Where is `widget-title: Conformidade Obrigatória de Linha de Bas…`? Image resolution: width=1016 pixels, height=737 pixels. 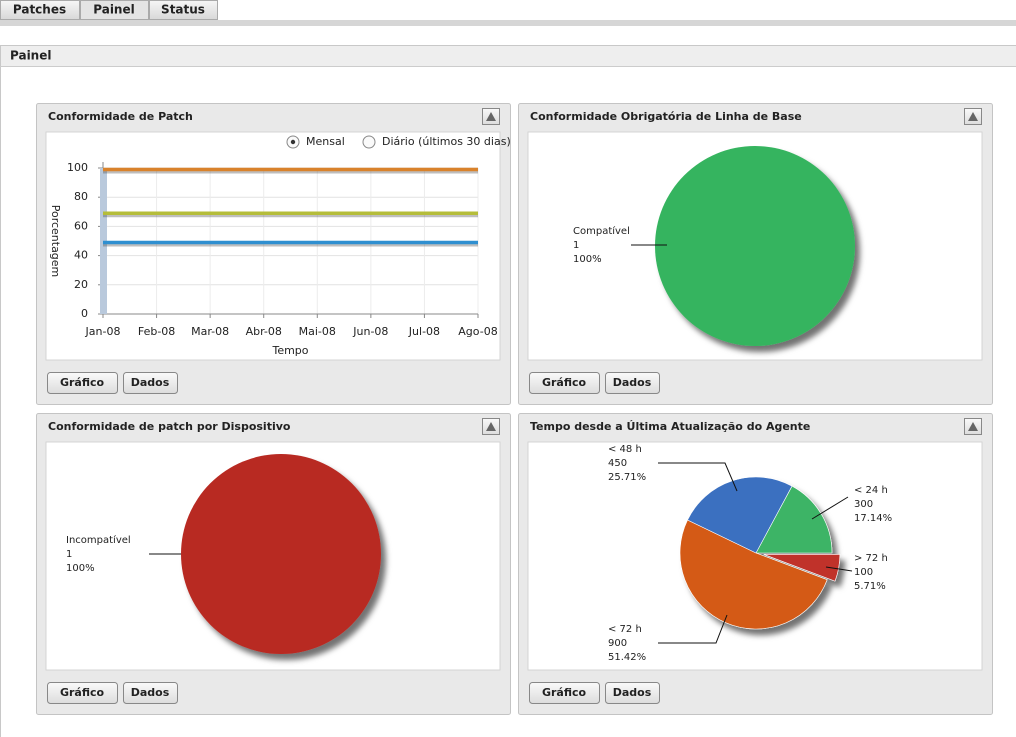
widget-title: Conformidade Obrigatória de Linha de Bas… is located at coordinates (666, 116).